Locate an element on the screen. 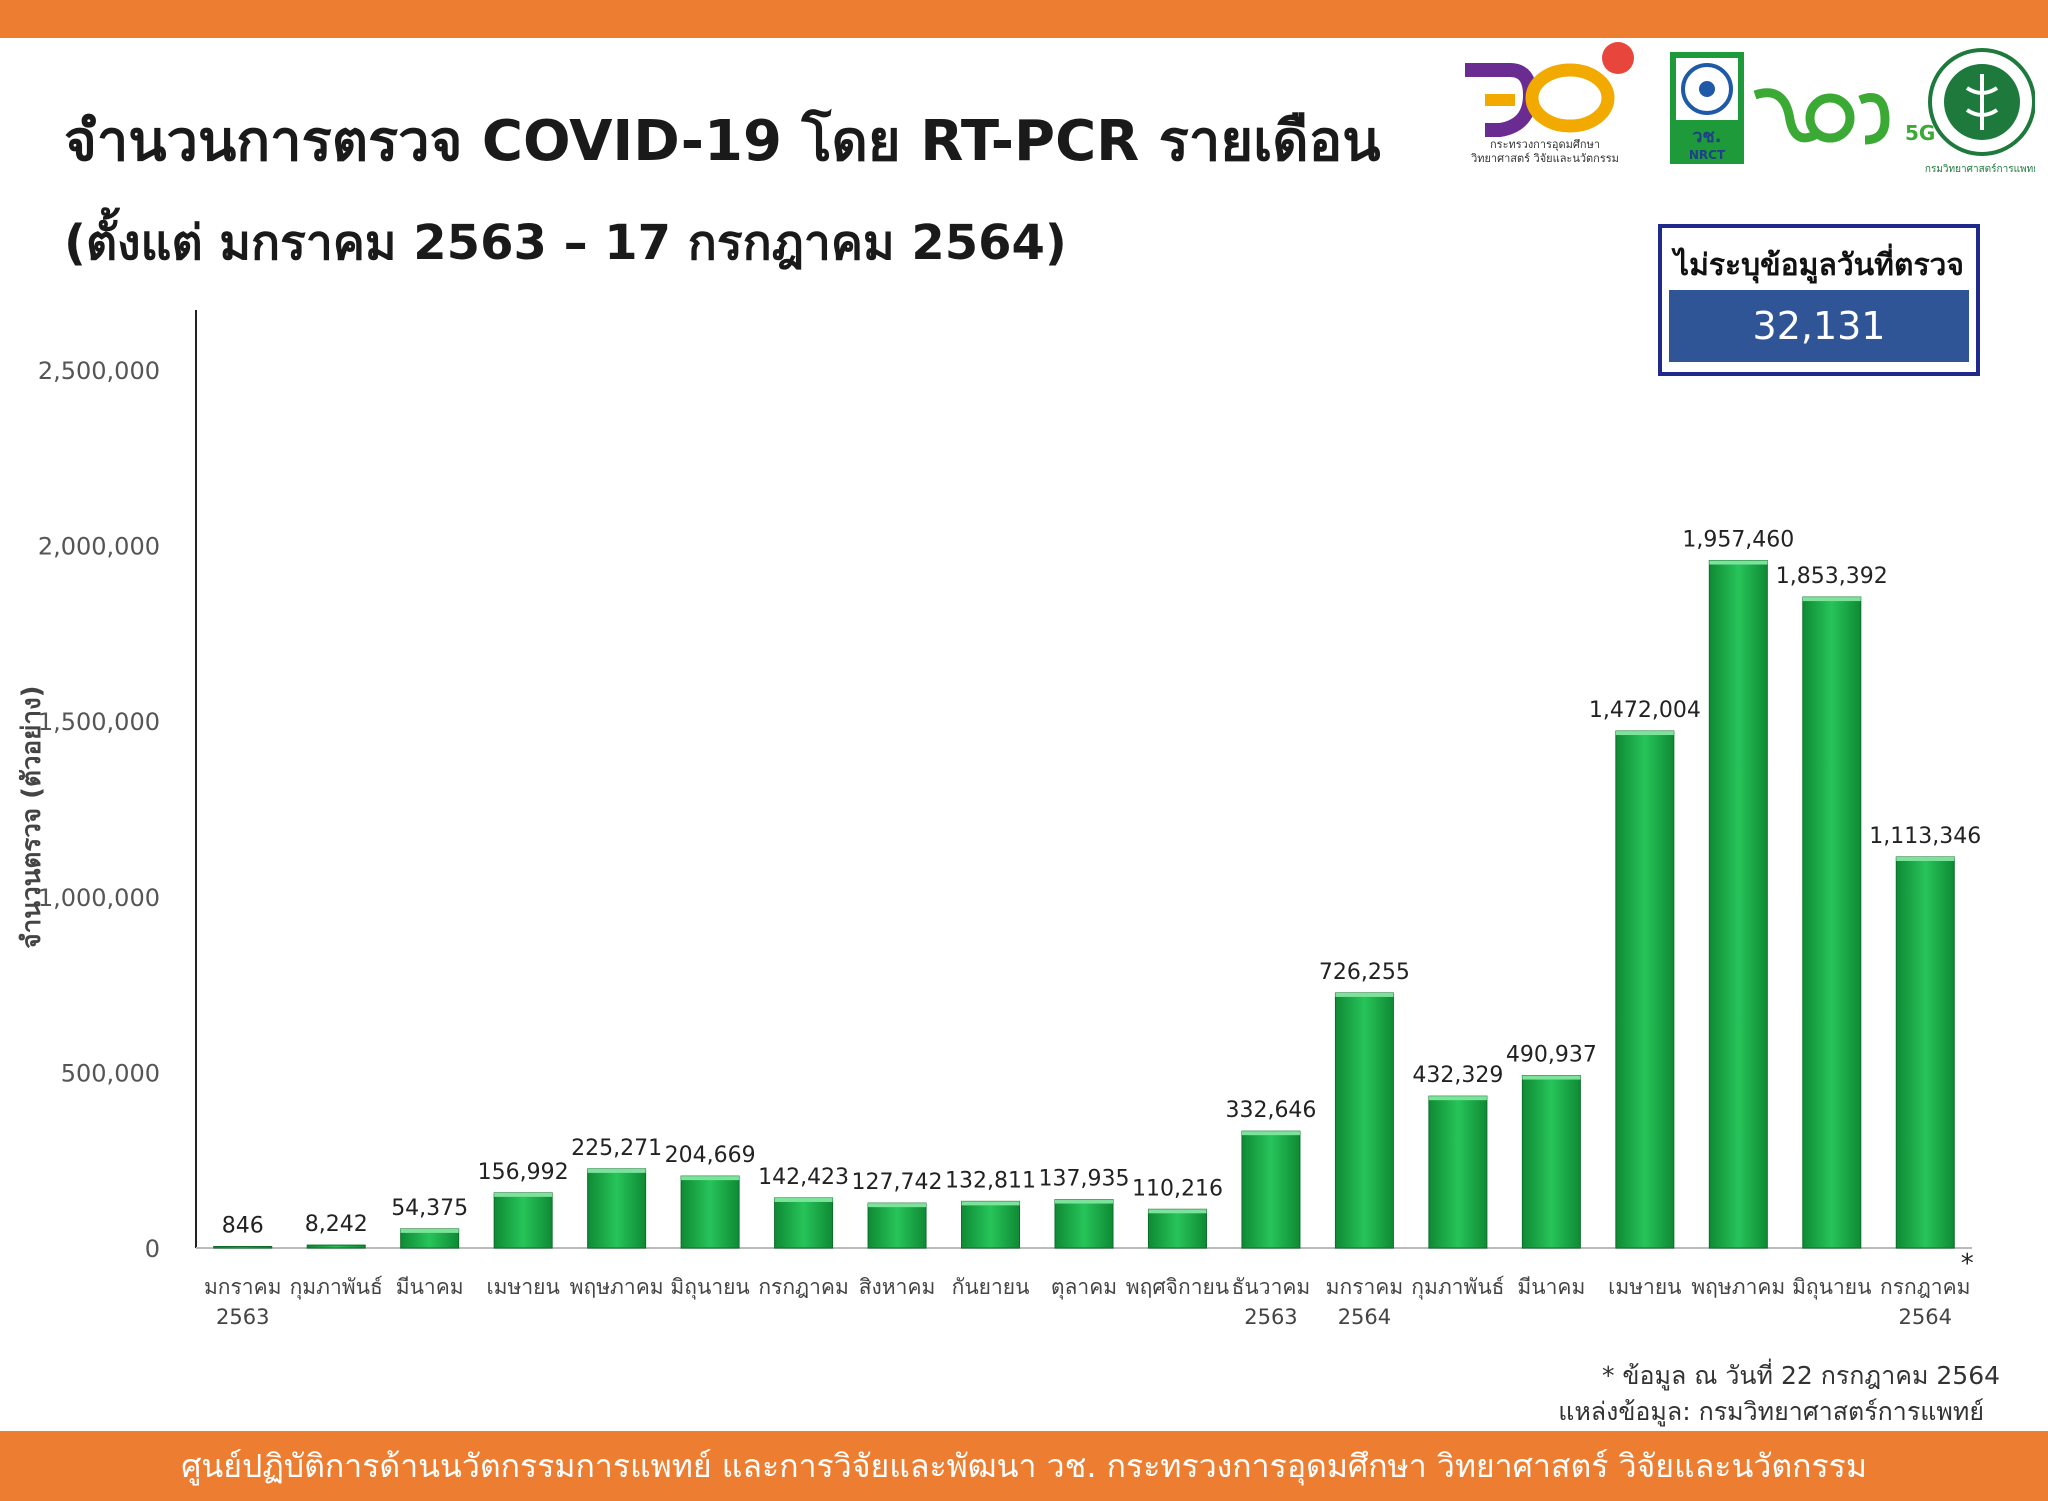  nrct-label: วช. is located at coordinates (1706, 136).